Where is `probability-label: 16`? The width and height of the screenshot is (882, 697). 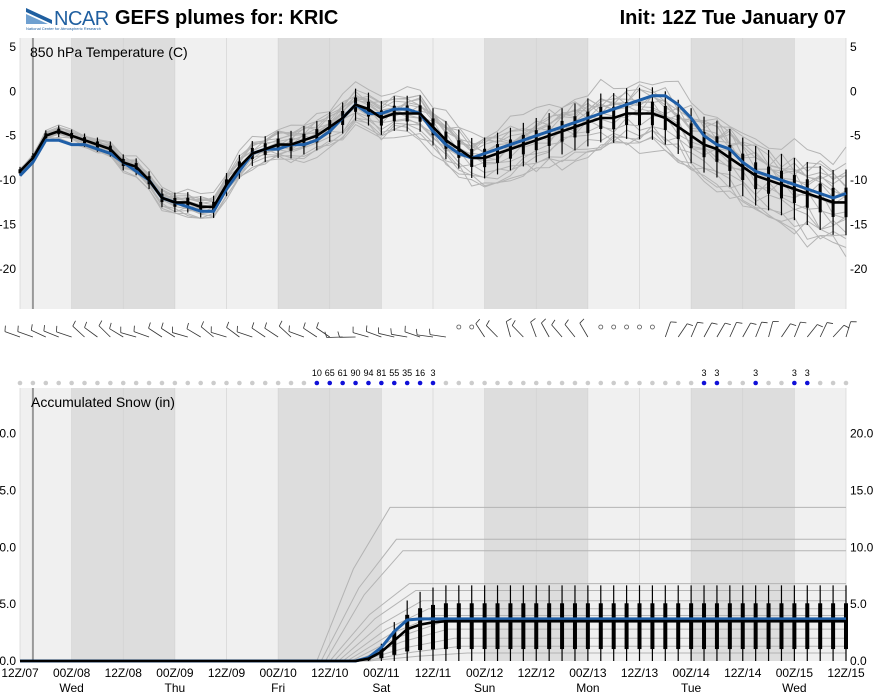
probability-label: 16 is located at coordinates (420, 373).